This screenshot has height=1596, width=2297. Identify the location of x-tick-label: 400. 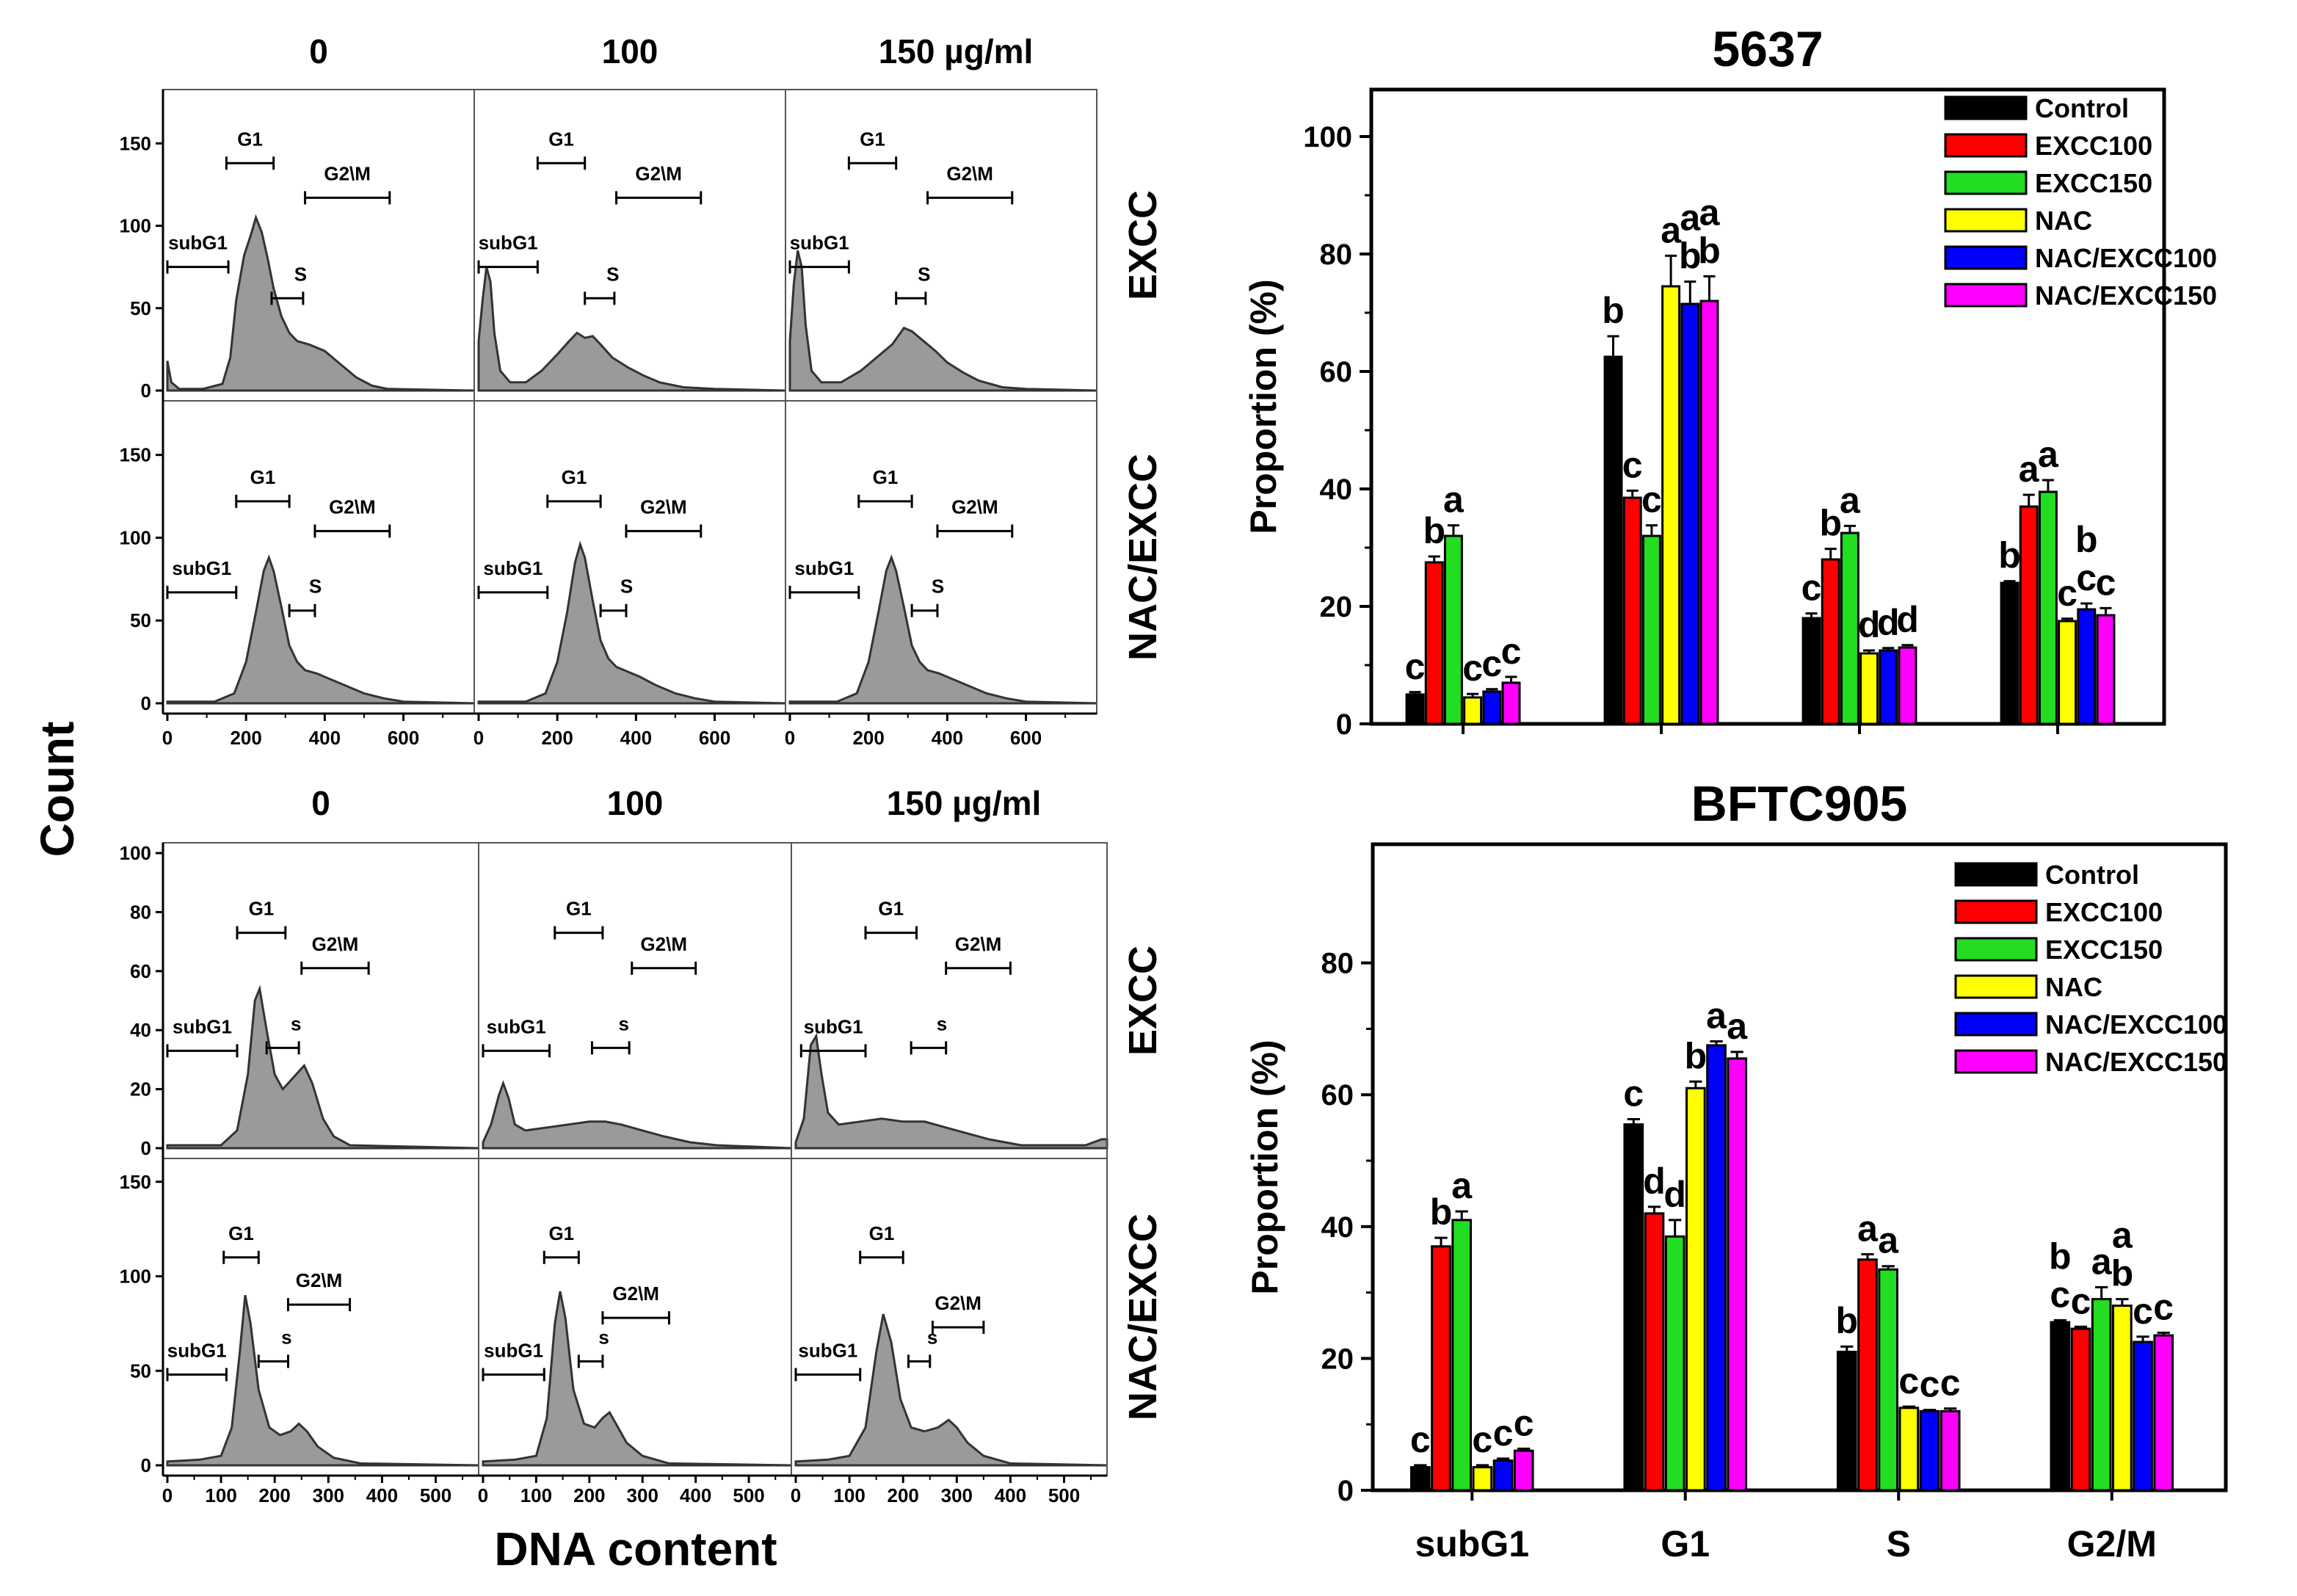
(382, 1495).